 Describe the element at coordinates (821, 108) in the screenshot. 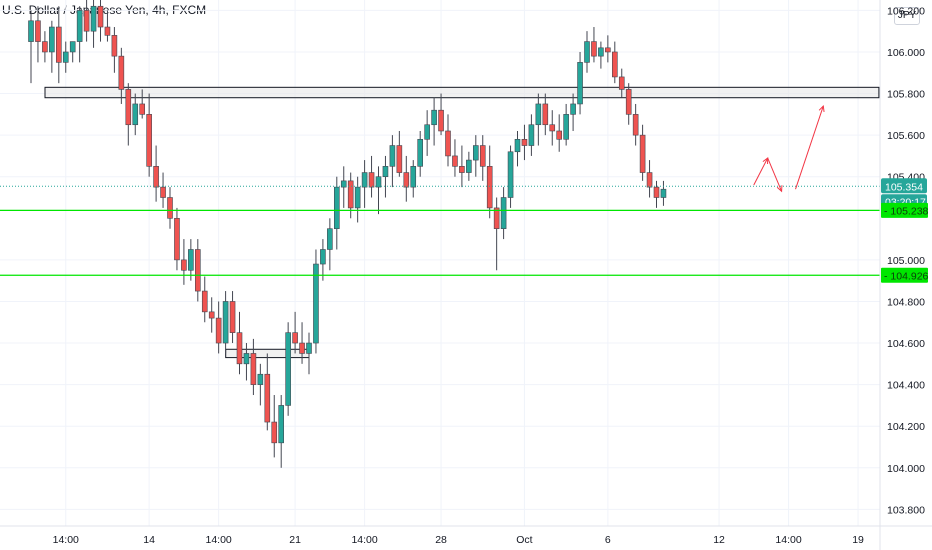

I see `projection-arrowhead` at that location.